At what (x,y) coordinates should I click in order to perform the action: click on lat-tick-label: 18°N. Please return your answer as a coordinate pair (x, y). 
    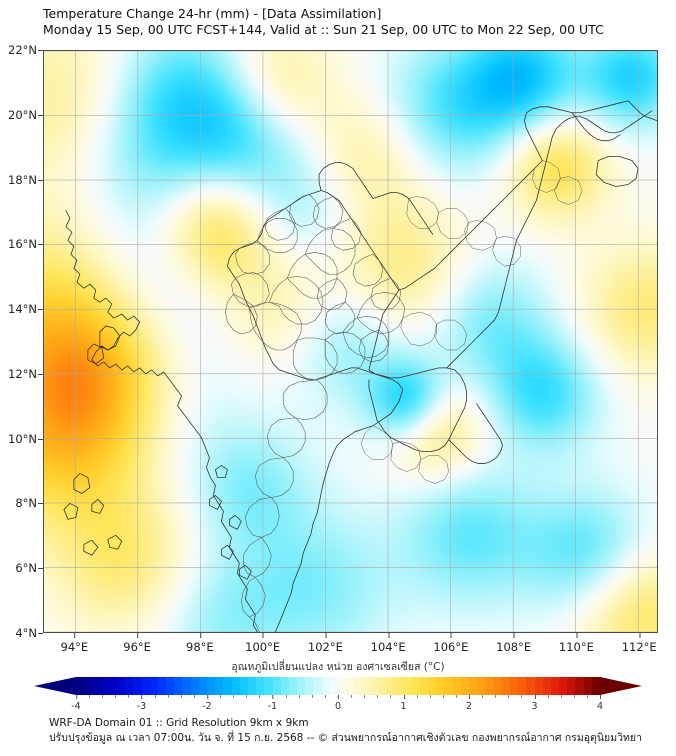
    Looking at the image, I should click on (25, 180).